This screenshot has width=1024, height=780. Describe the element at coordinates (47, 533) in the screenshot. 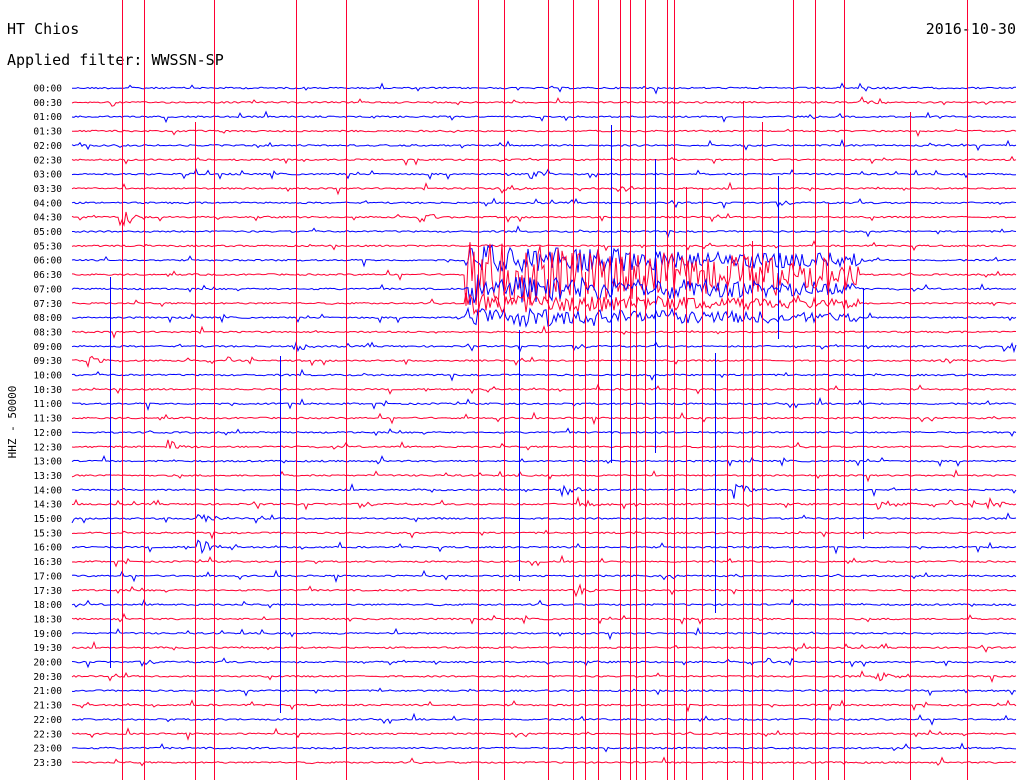

I see `row-label: 15:30` at that location.